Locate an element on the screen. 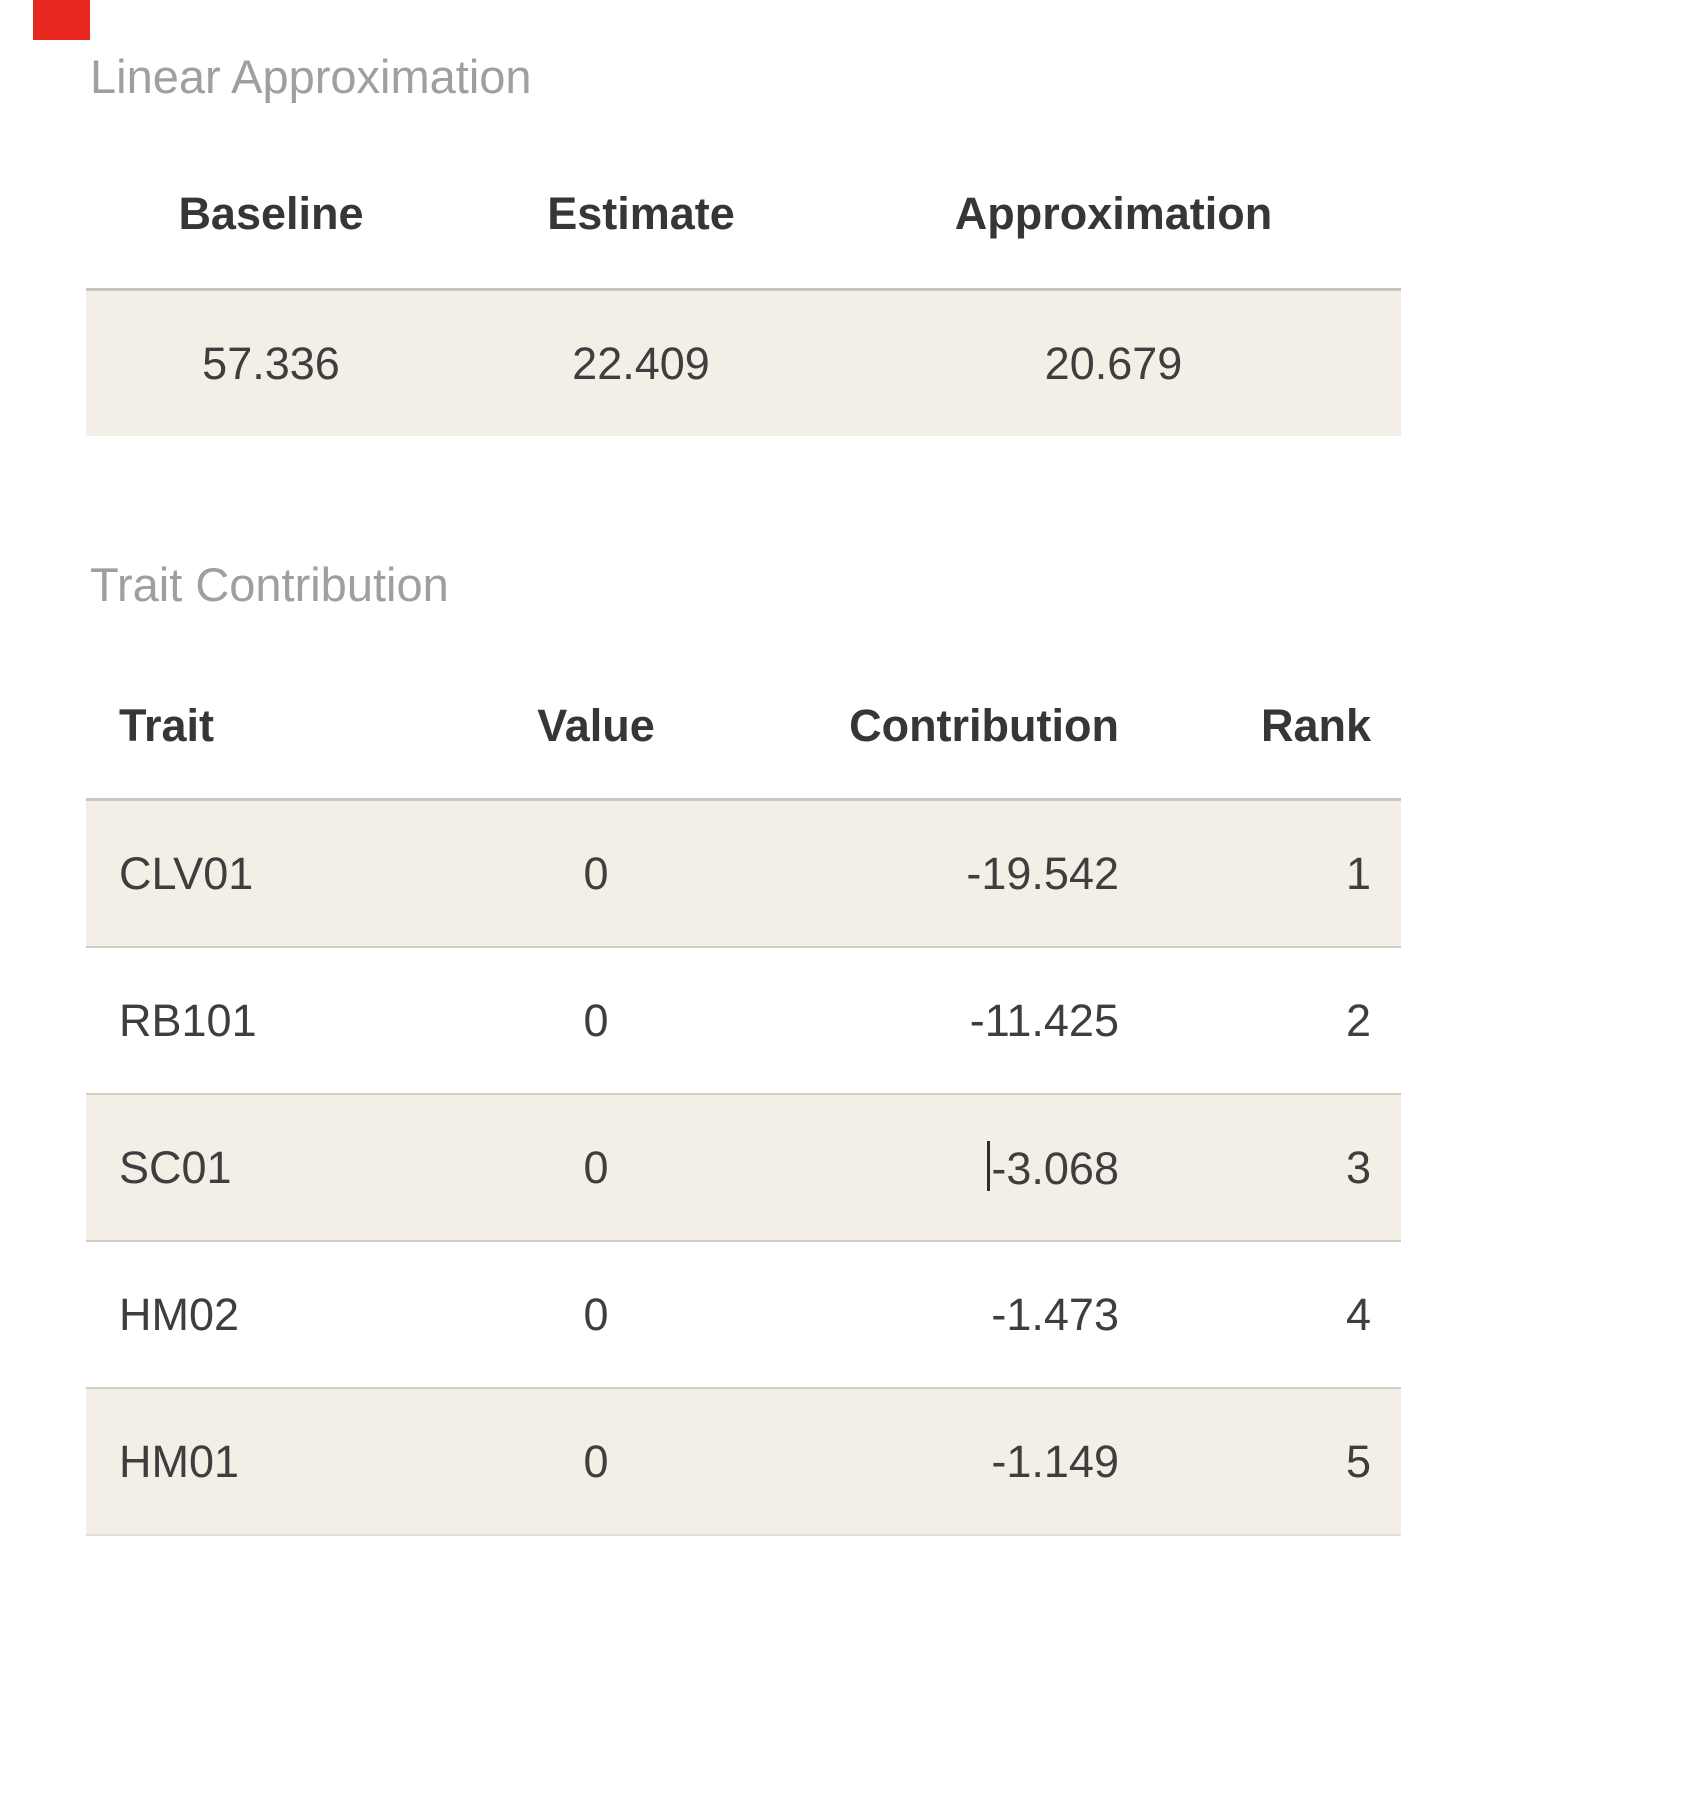 This screenshot has height=1818, width=1687. cell-contribution-focused: -3.068 is located at coordinates (972, 1167).